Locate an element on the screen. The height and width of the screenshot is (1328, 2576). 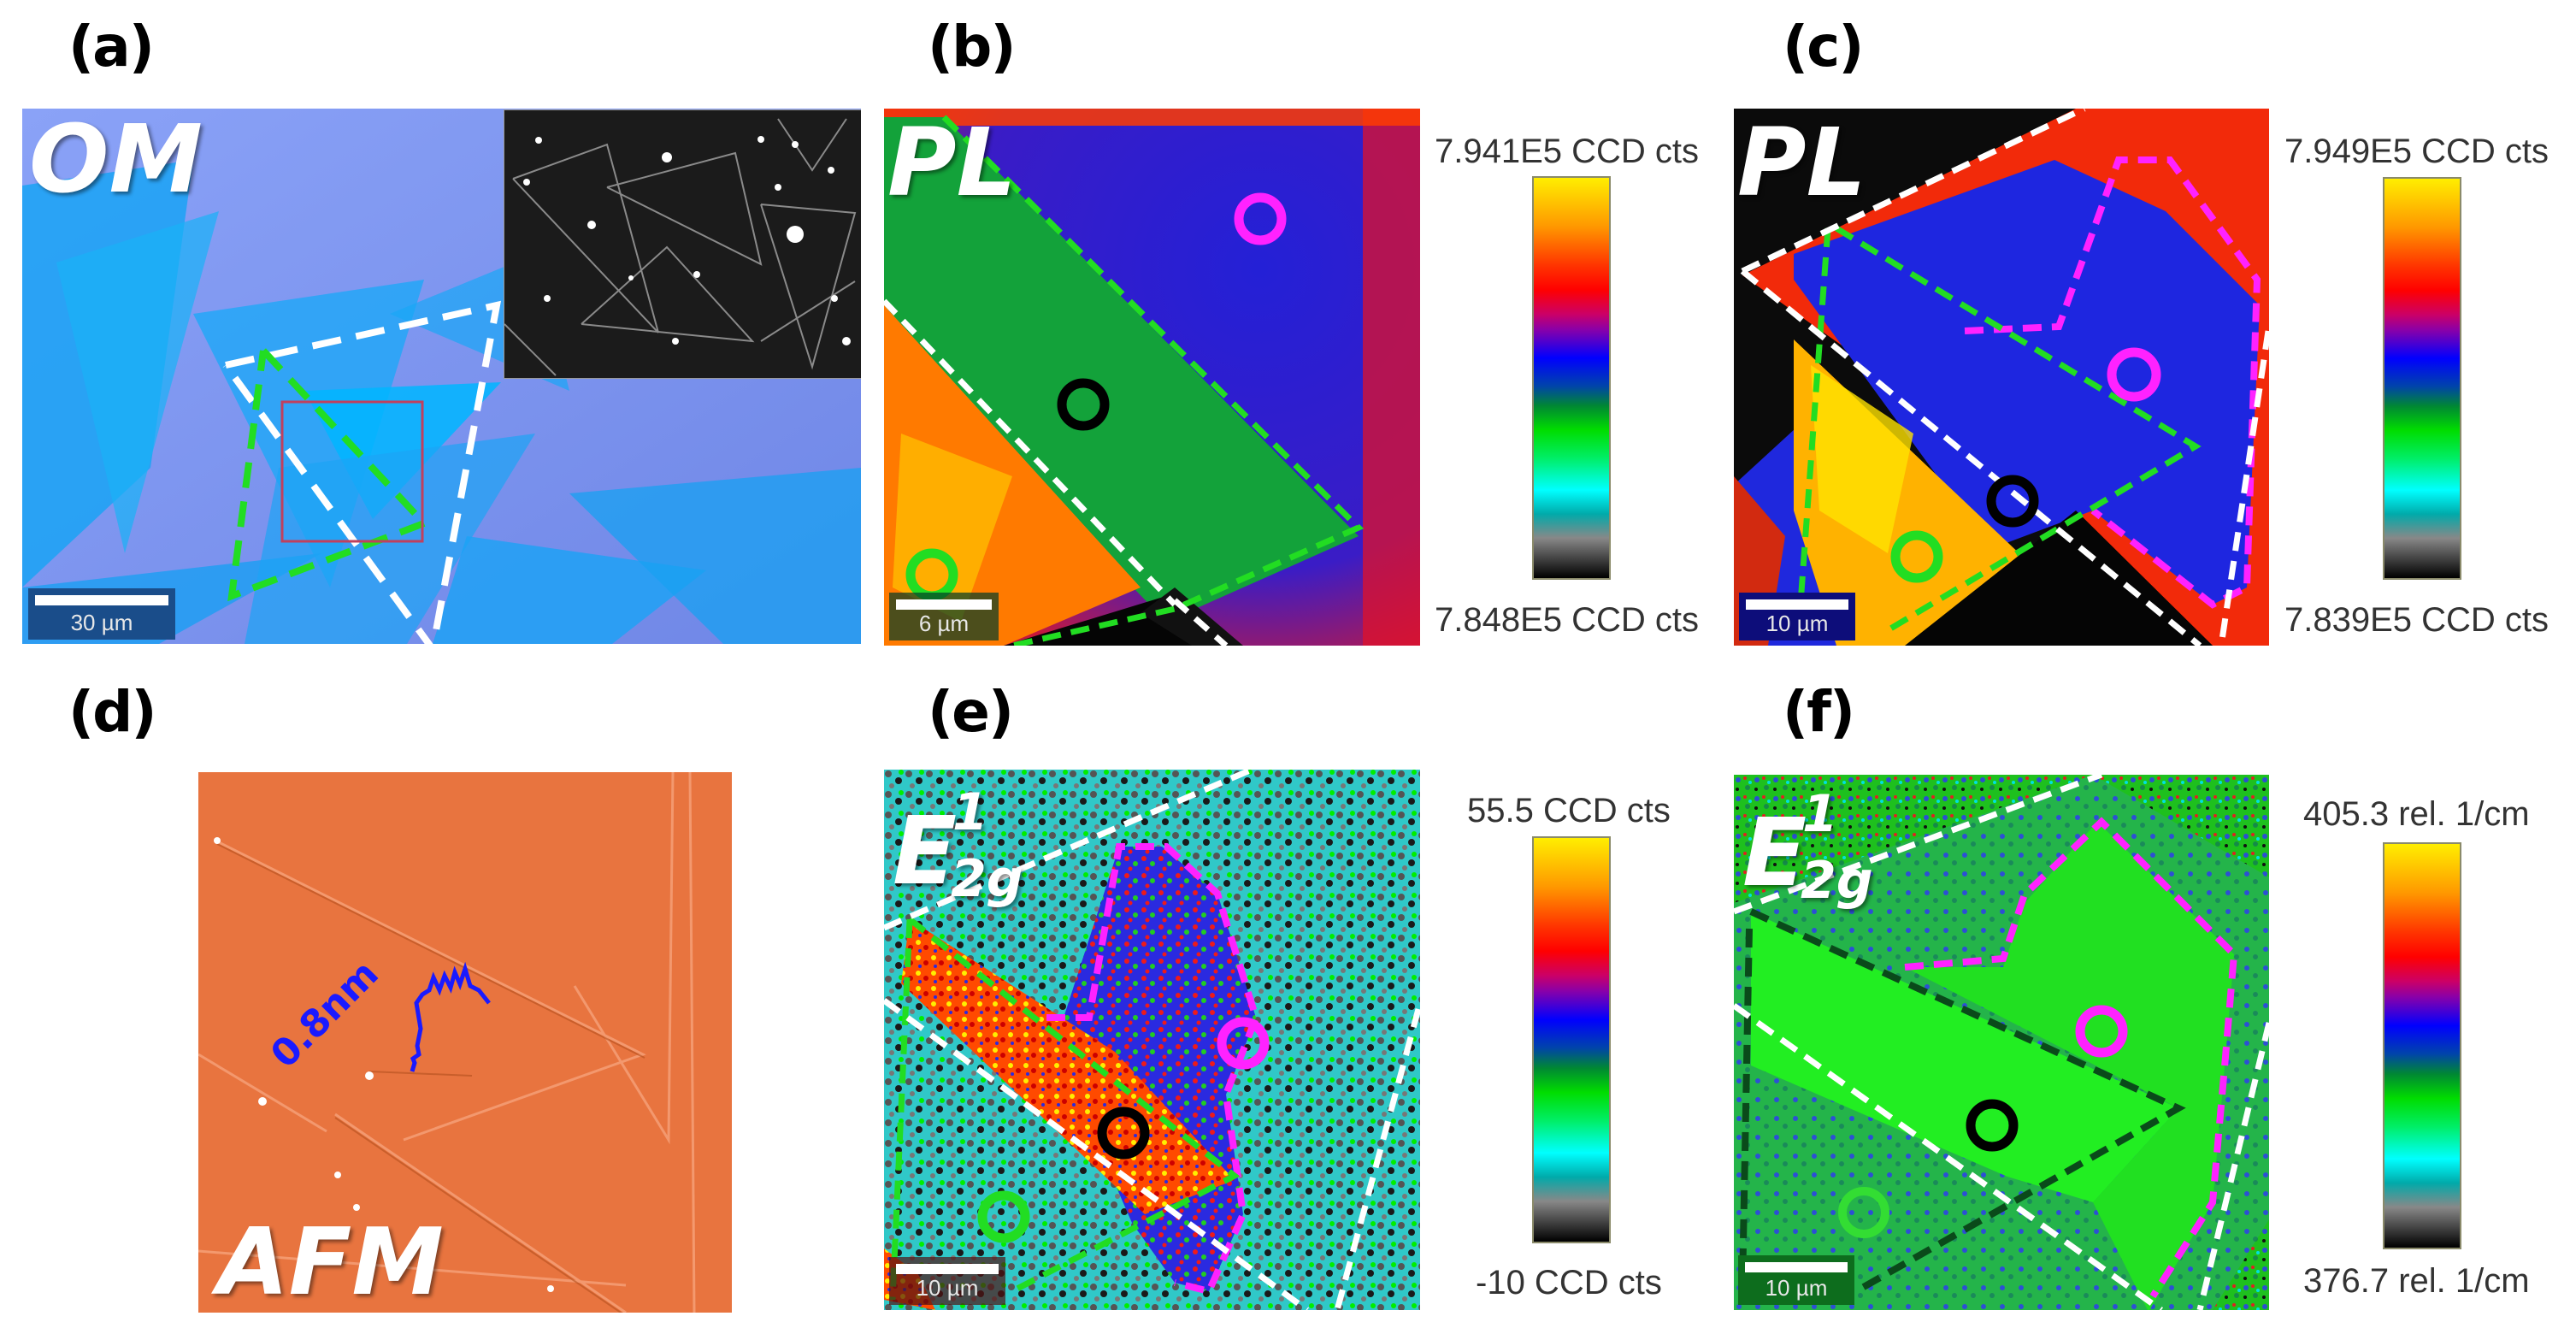
raman-e-image is located at coordinates (1152, 1040).